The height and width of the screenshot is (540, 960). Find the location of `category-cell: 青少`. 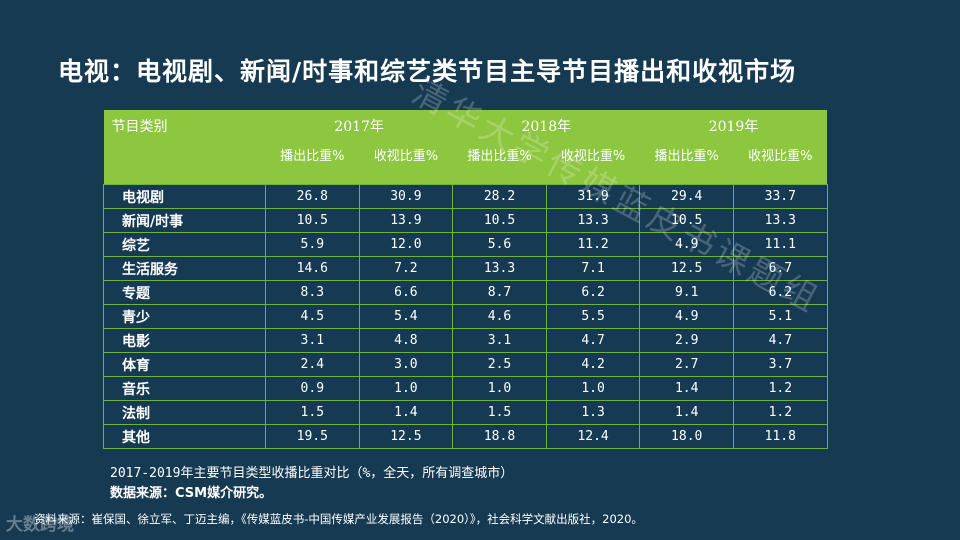

category-cell: 青少 is located at coordinates (184, 316).